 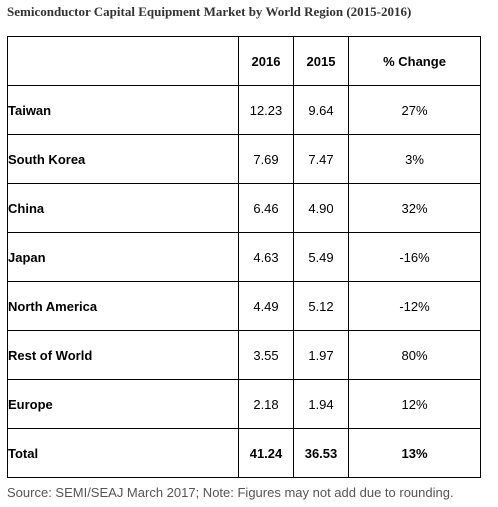 I want to click on row-region-cell: Europe, so click(x=123, y=404).